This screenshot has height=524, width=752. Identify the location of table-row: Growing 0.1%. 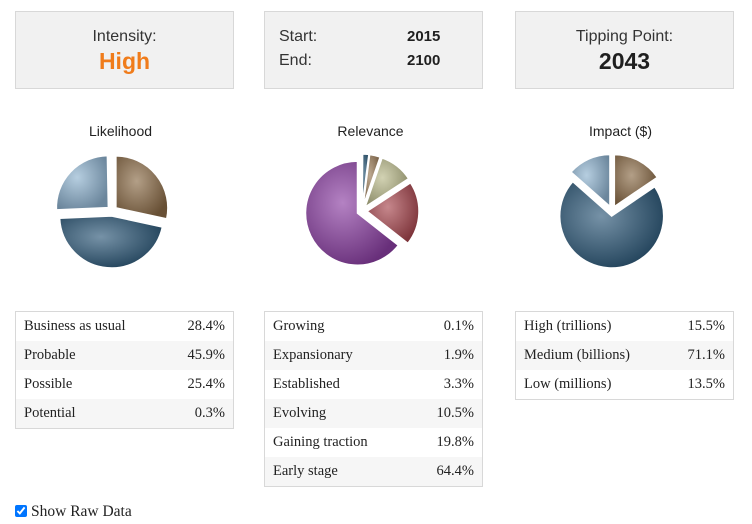
(373, 326).